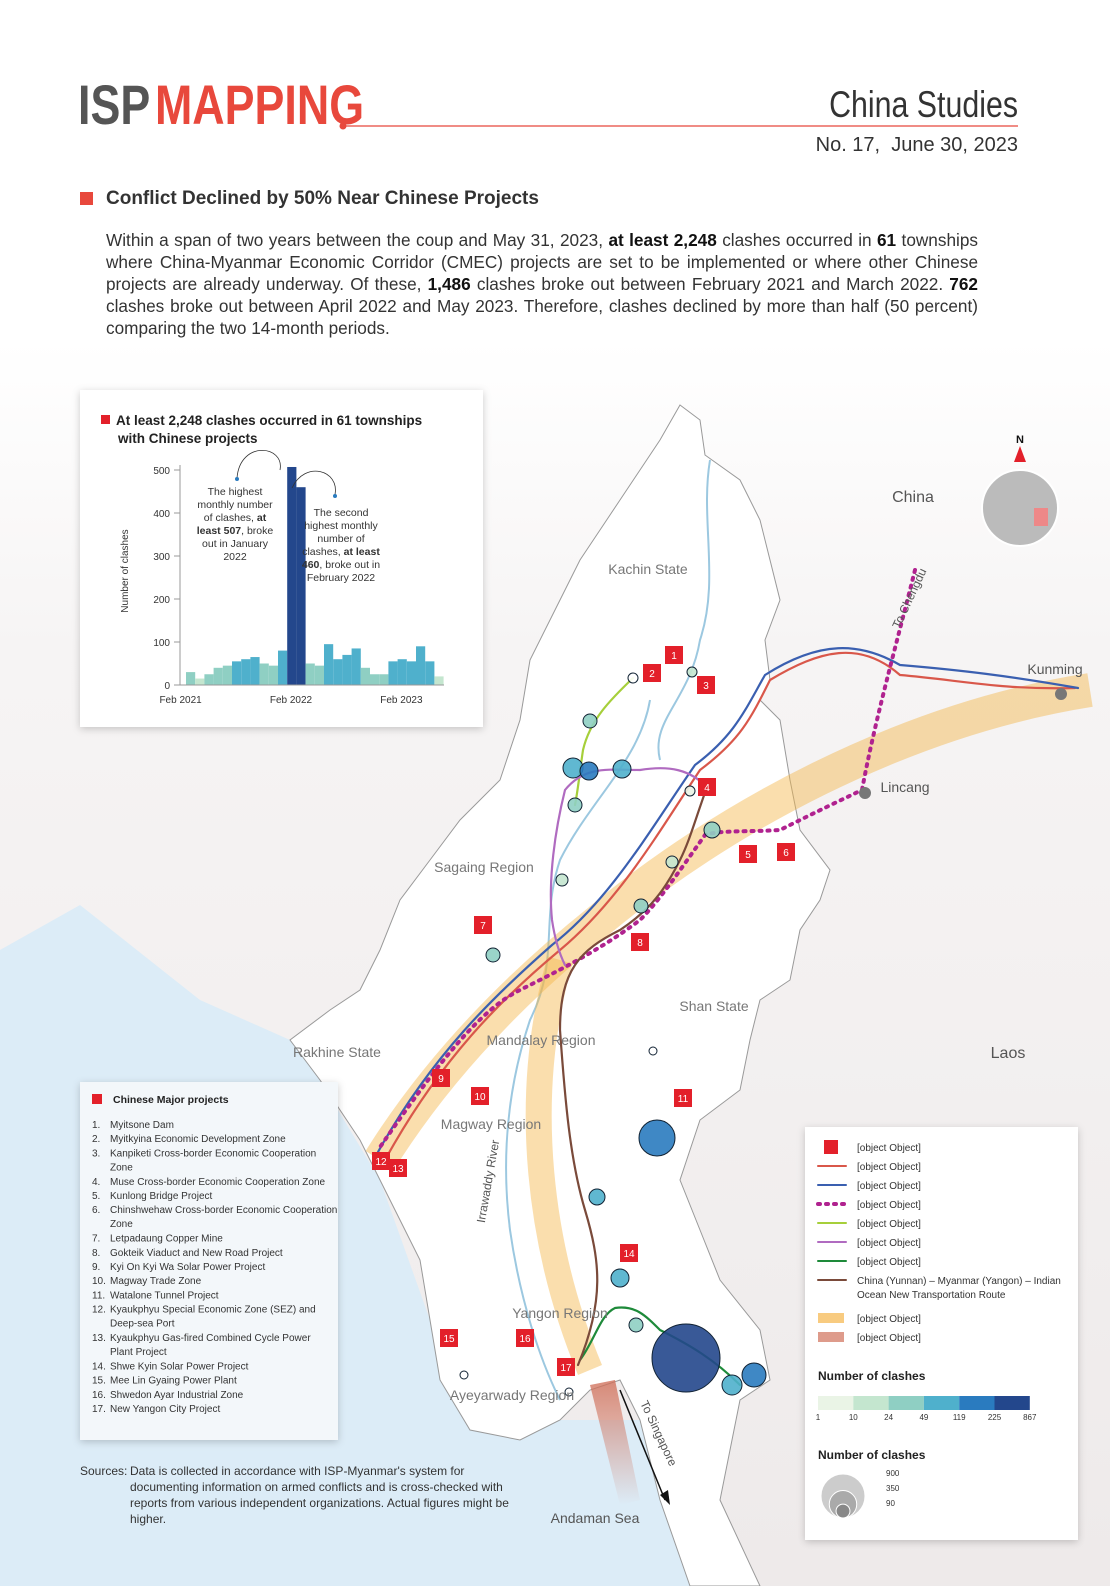 Image resolution: width=1110 pixels, height=1586 pixels. Describe the element at coordinates (198, 1139) in the screenshot. I see `project-name: Myitkyina Economic Development Zone` at that location.